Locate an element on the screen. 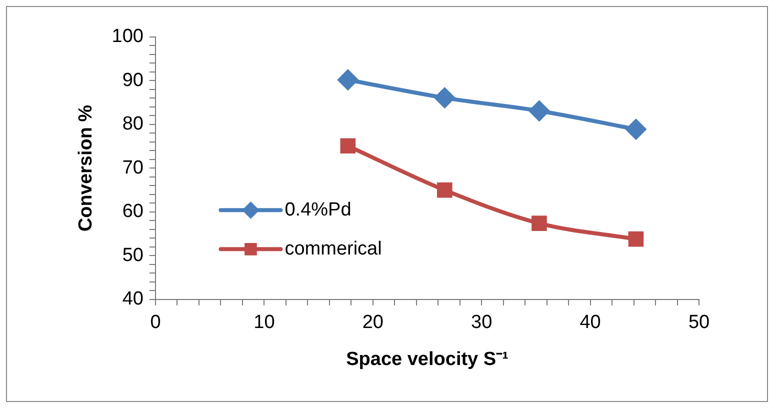 The height and width of the screenshot is (410, 776). y-axis-title: Conversion % is located at coordinates (86, 168).